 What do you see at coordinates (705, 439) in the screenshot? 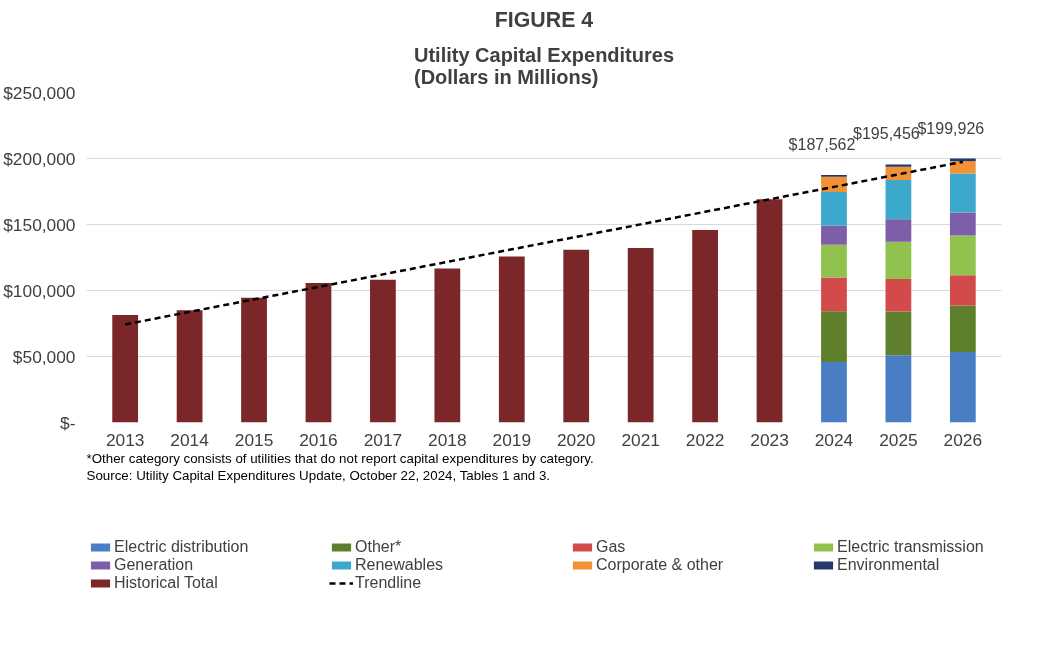
I see `x-tick-label: 2022` at bounding box center [705, 439].